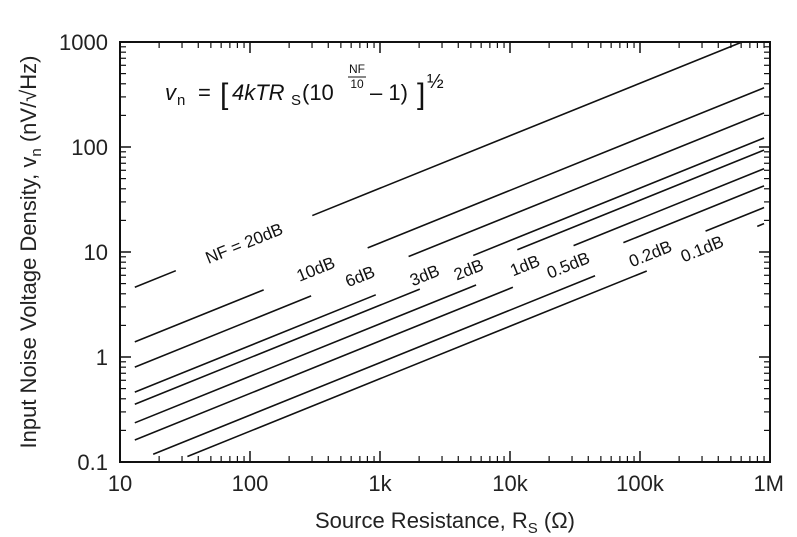 Image resolution: width=797 pixels, height=537 pixels. What do you see at coordinates (568, 265) in the screenshot?
I see `series-label: 0.5dB` at bounding box center [568, 265].